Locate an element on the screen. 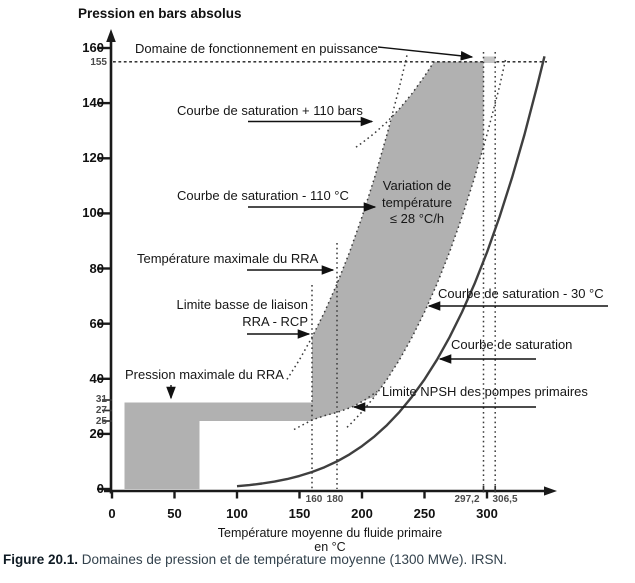  x-tick-160: 160 is located at coordinates (314, 499).